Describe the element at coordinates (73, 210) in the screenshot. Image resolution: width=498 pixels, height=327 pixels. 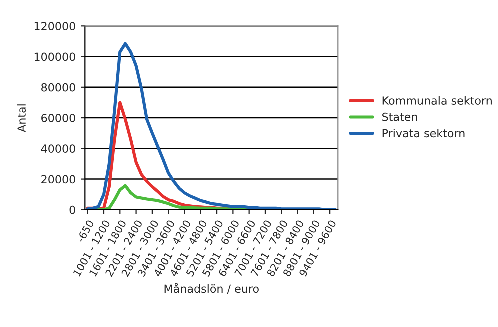
I see `y-tick-label: 0` at that location.